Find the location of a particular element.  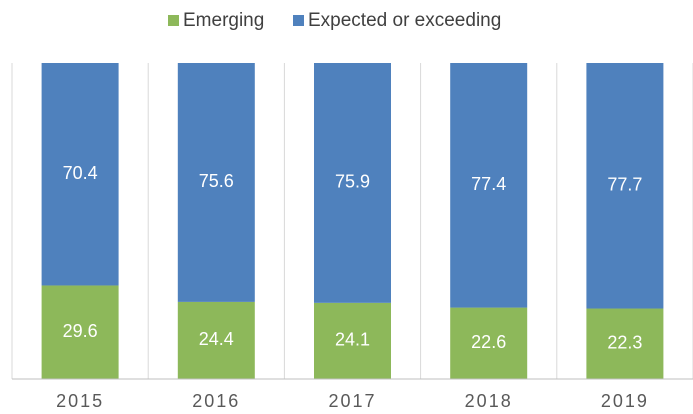

value-label: 70.4 is located at coordinates (80, 173).